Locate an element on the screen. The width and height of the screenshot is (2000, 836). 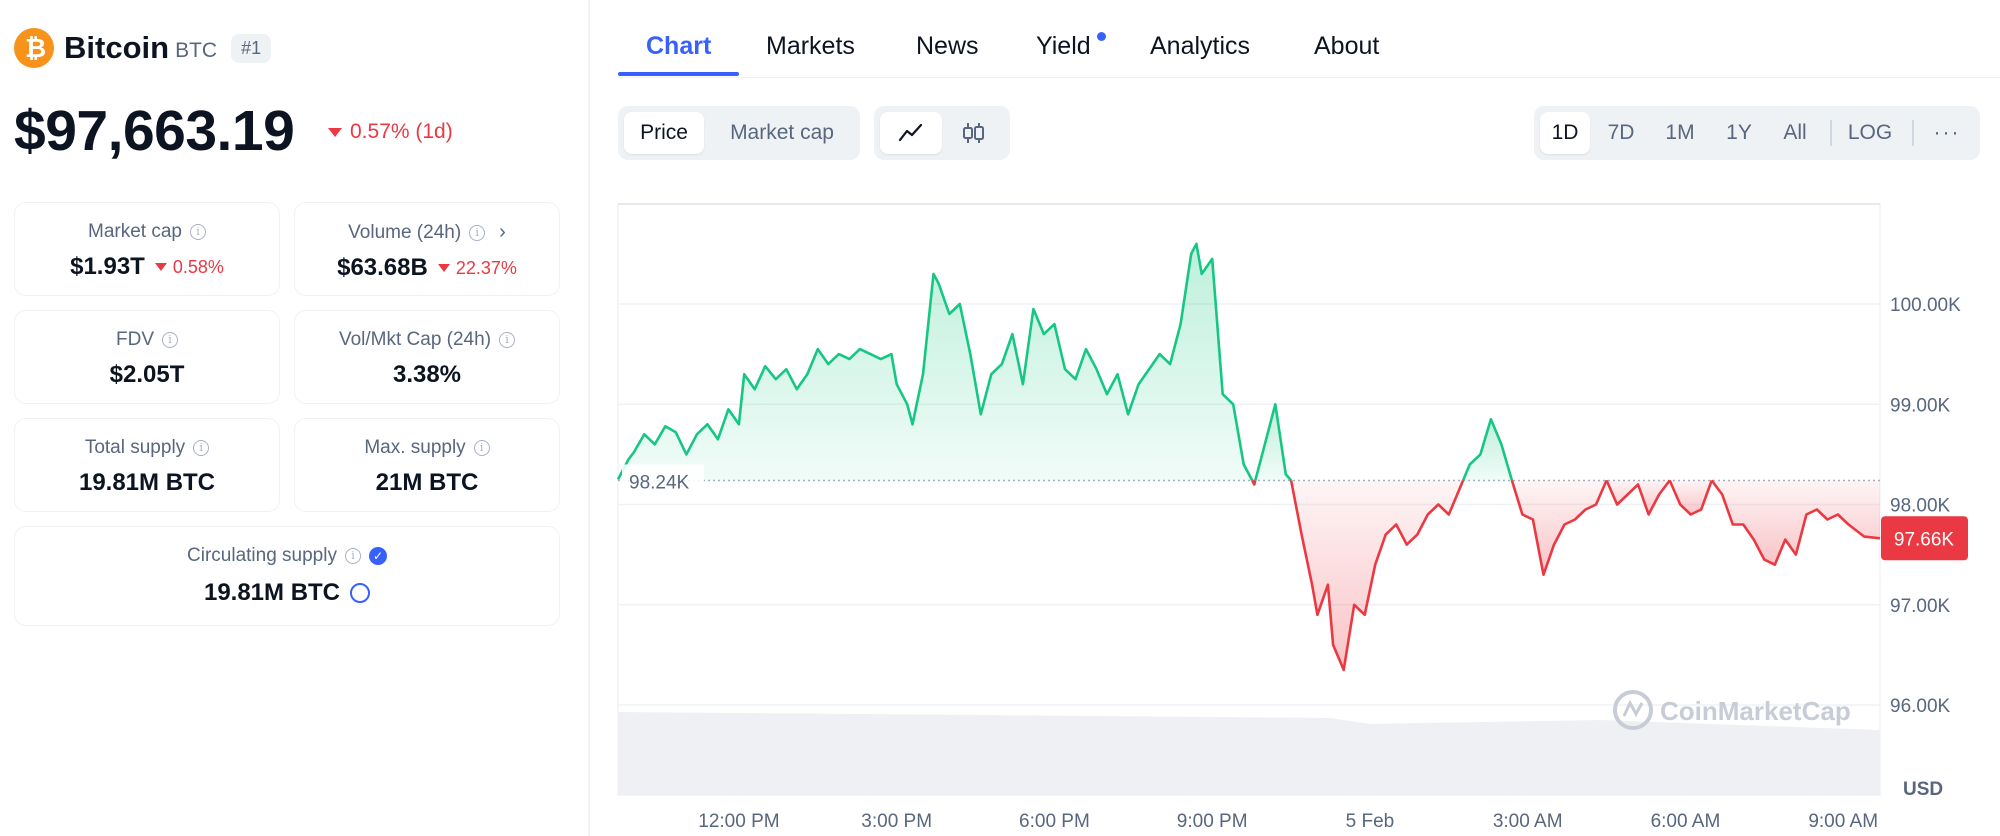
total-supply-value: 19.81M BTC is located at coordinates (147, 482).